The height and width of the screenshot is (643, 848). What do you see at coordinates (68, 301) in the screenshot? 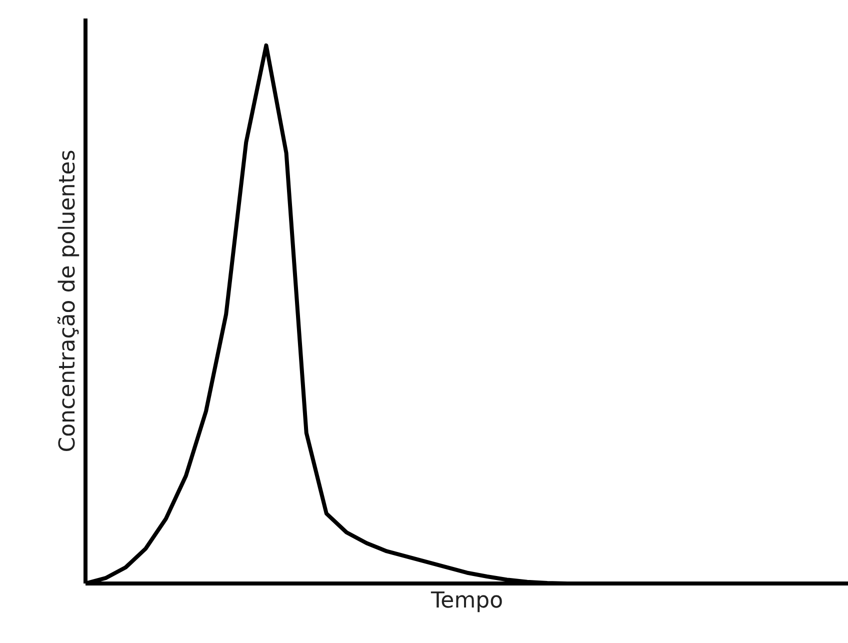
I see `y-axis-title: Concentração de poluentes` at bounding box center [68, 301].